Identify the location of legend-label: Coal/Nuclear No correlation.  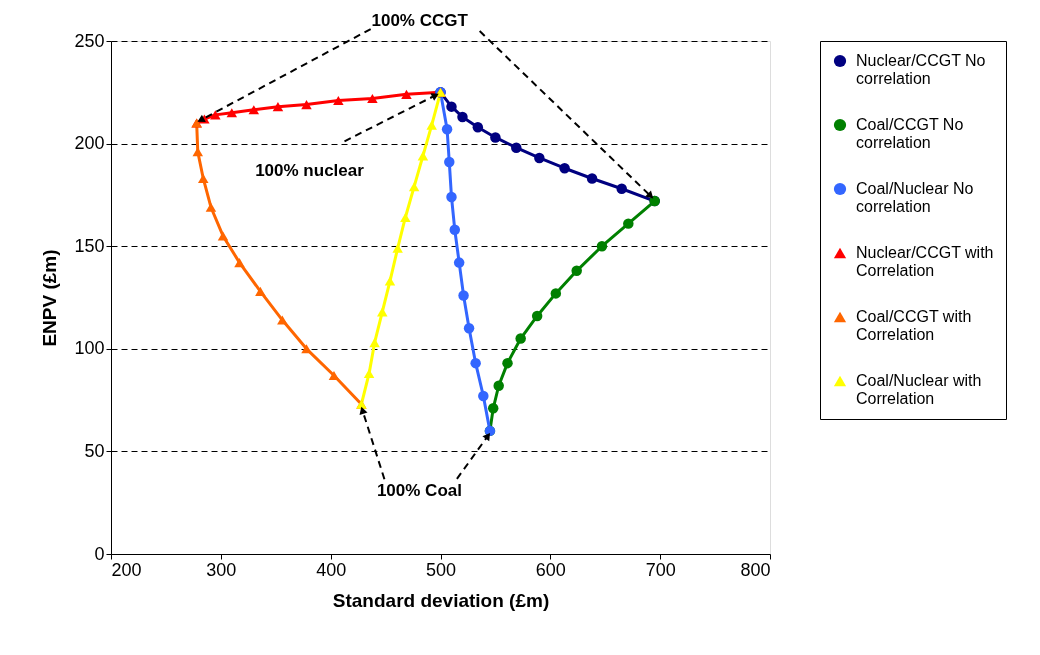
(915, 197).